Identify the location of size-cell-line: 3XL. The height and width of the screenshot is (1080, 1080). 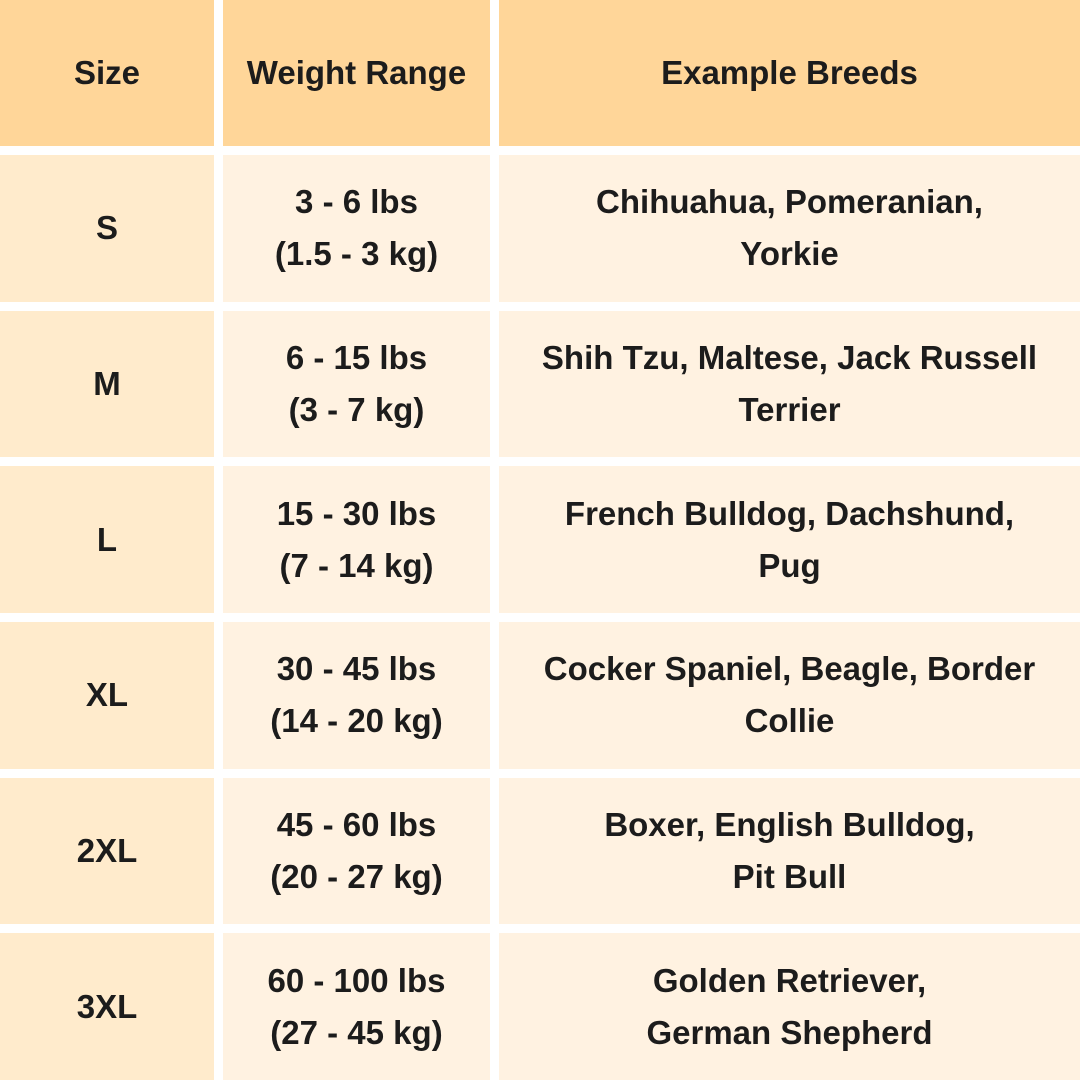
(107, 1006).